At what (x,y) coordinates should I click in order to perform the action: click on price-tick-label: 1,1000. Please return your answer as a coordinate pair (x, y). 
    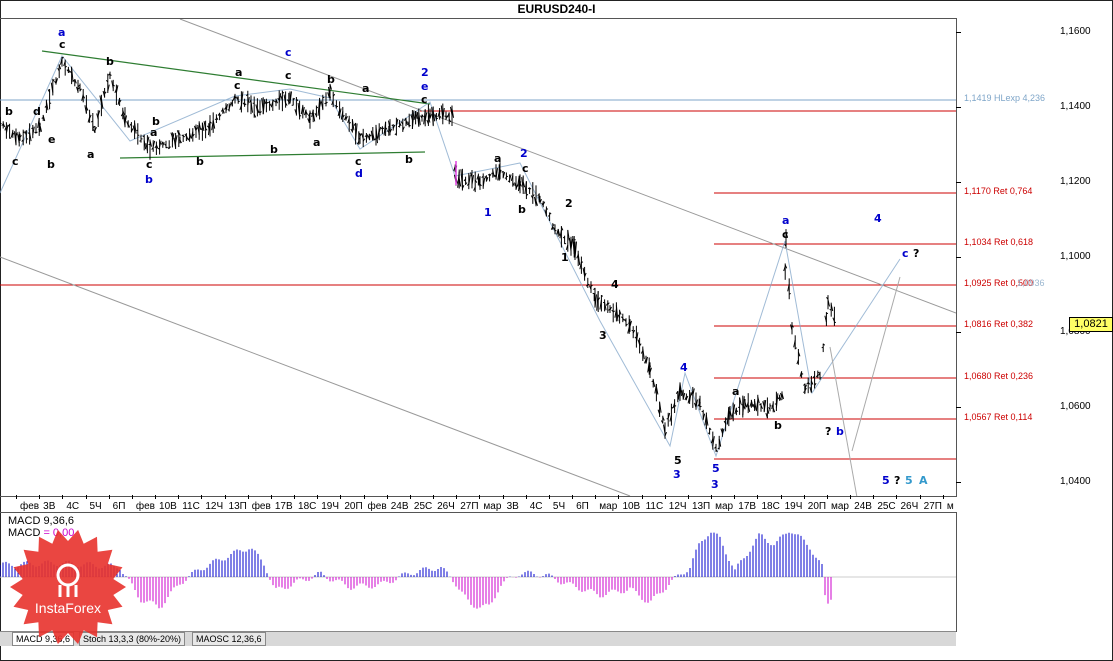
    Looking at the image, I should click on (1075, 256).